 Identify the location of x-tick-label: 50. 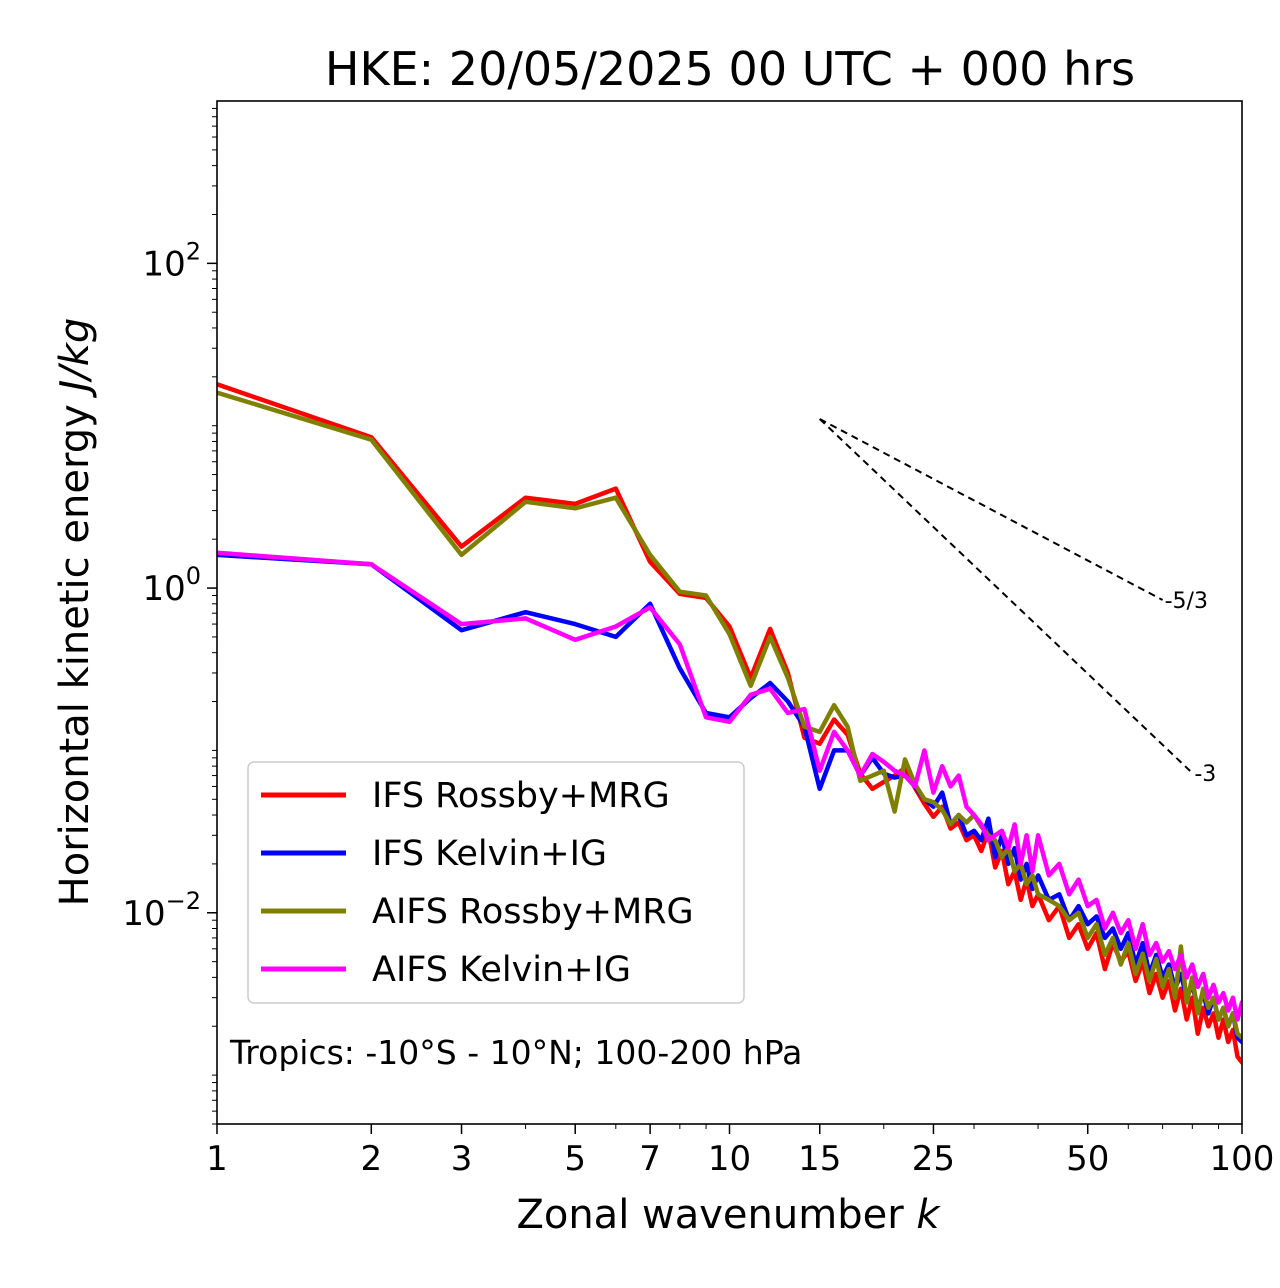
(1087, 1159).